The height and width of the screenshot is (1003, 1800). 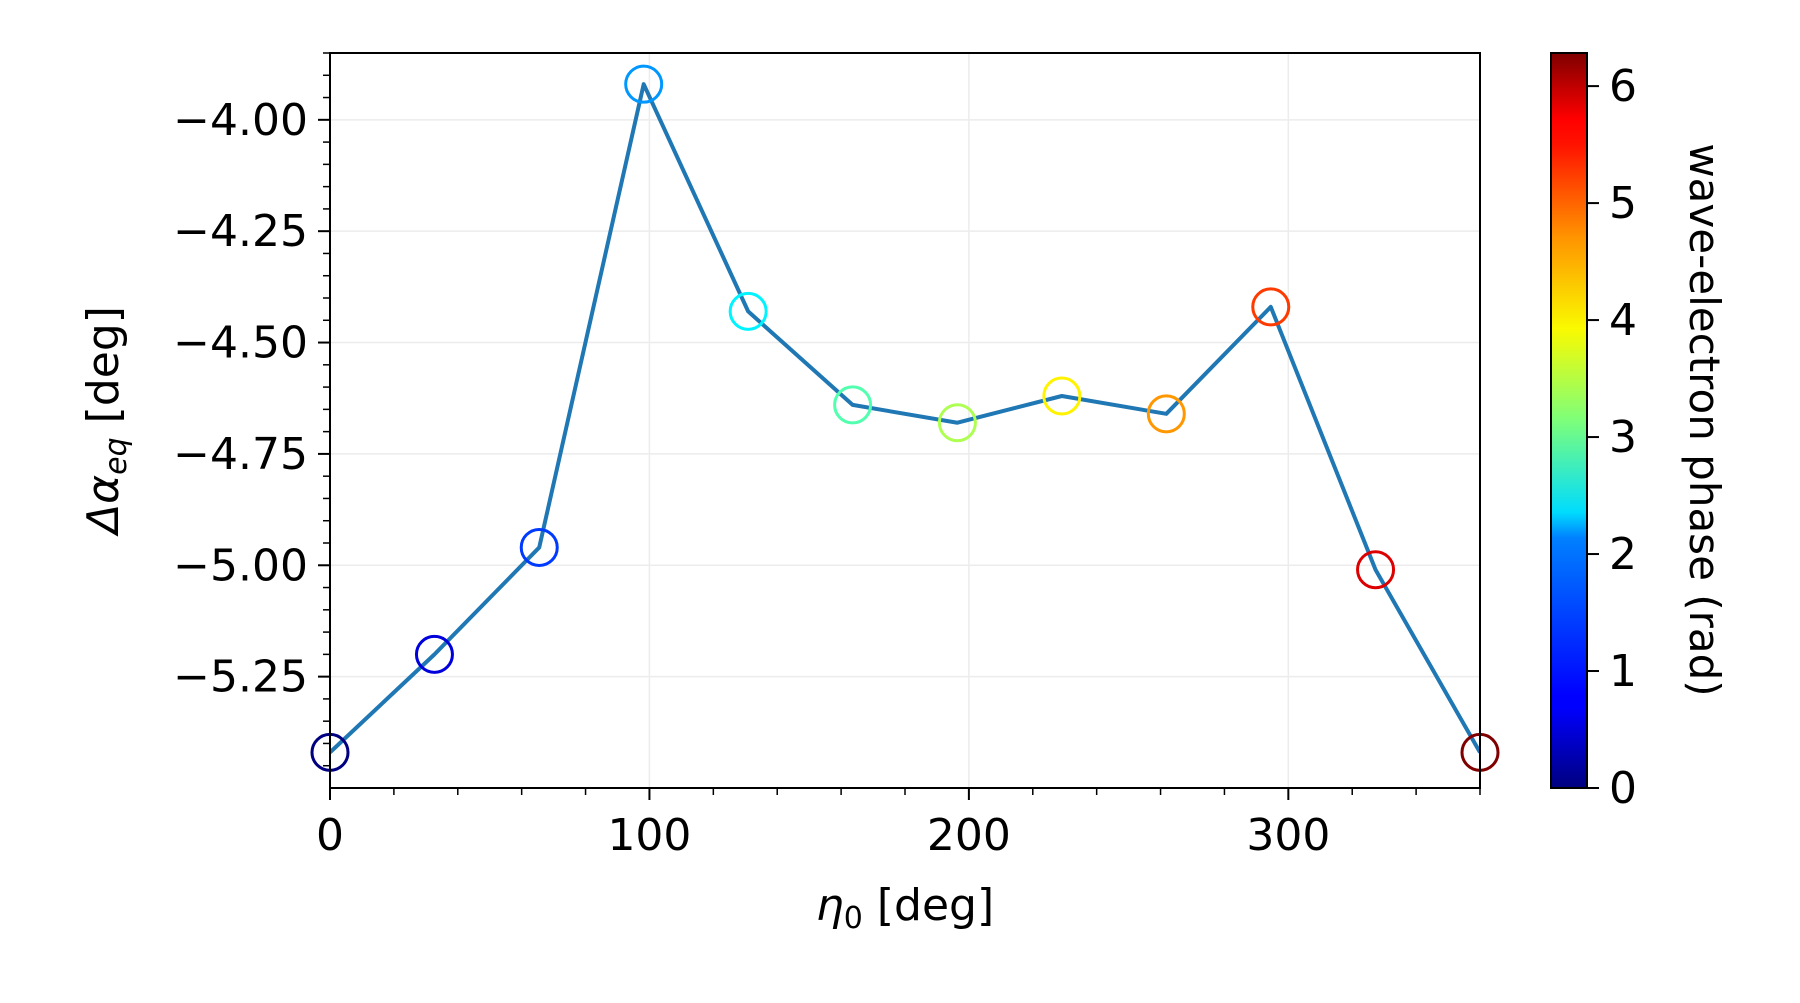 I want to click on colorbar-tick-label: 0, so click(x=1623, y=788).